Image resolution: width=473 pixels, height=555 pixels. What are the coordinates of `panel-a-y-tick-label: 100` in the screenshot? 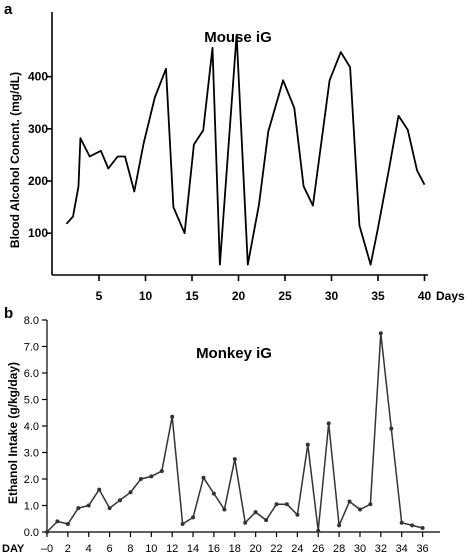 It's located at (38, 233).